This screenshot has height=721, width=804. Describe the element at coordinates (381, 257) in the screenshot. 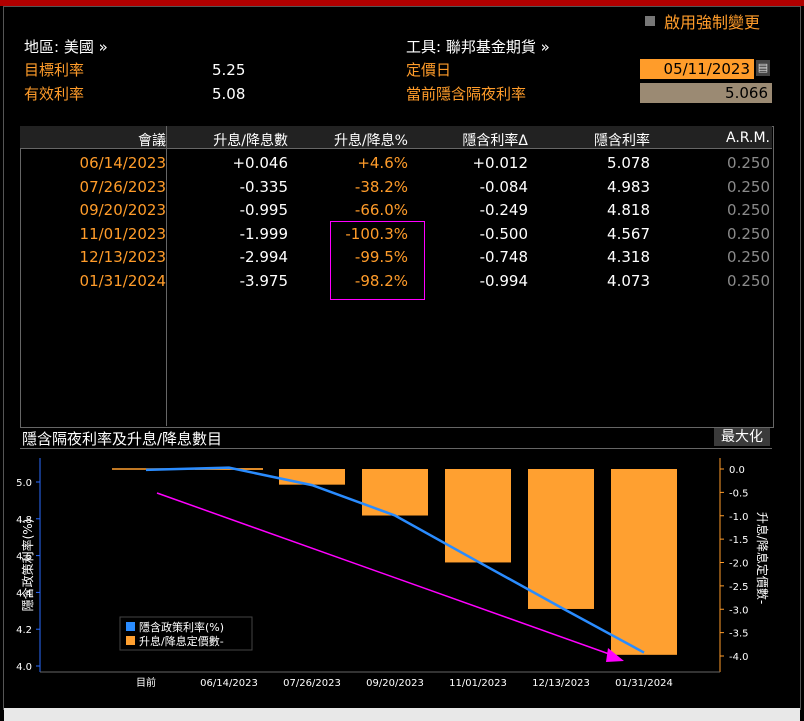

I see `hike-pct: -99.5%` at that location.